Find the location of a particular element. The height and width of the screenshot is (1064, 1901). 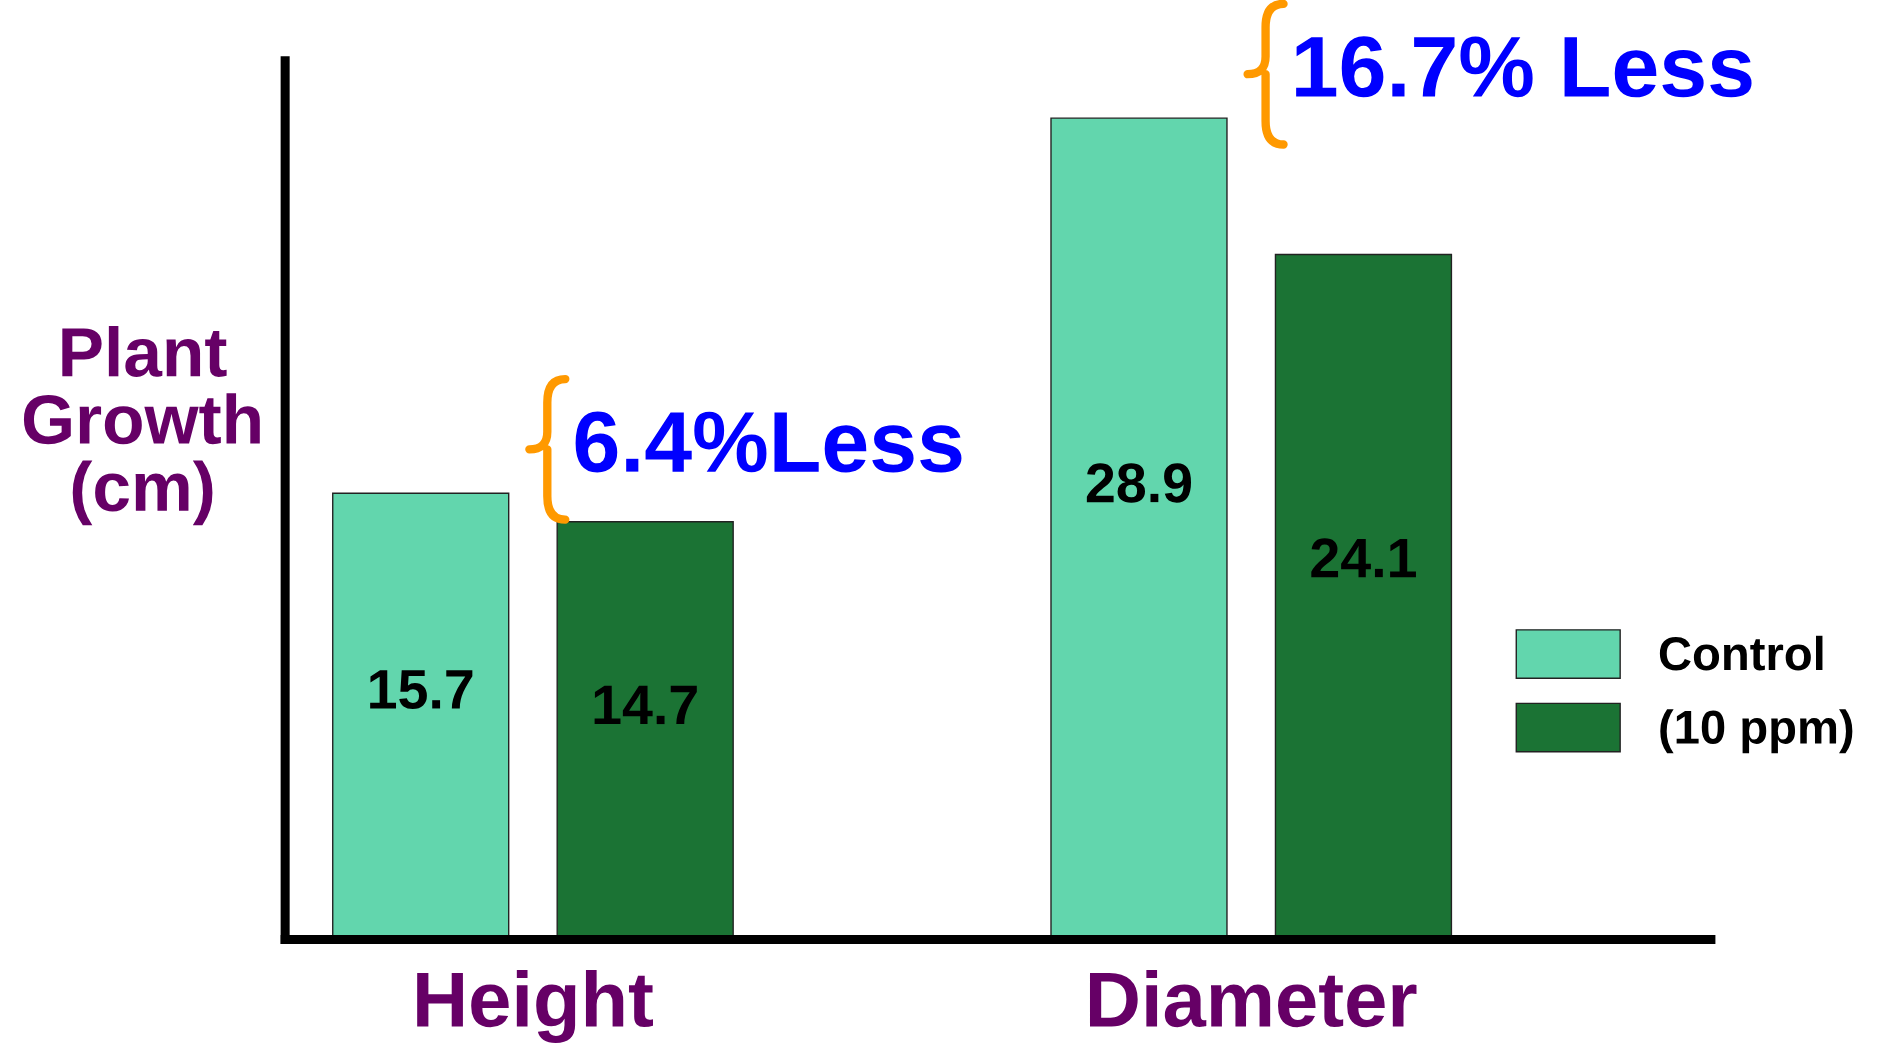

annotation: 6.4%Less is located at coordinates (768, 442).